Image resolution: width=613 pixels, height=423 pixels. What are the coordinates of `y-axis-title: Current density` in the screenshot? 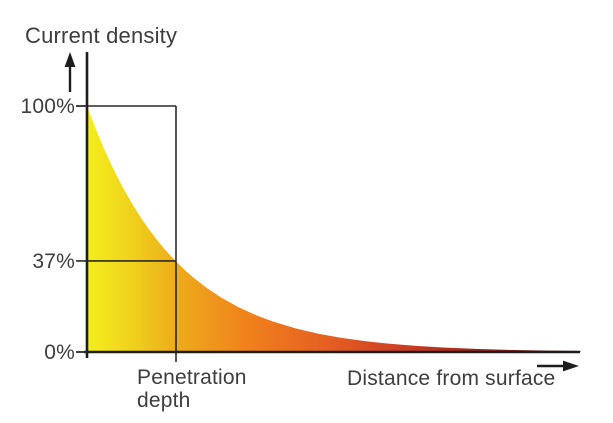 It's located at (101, 35).